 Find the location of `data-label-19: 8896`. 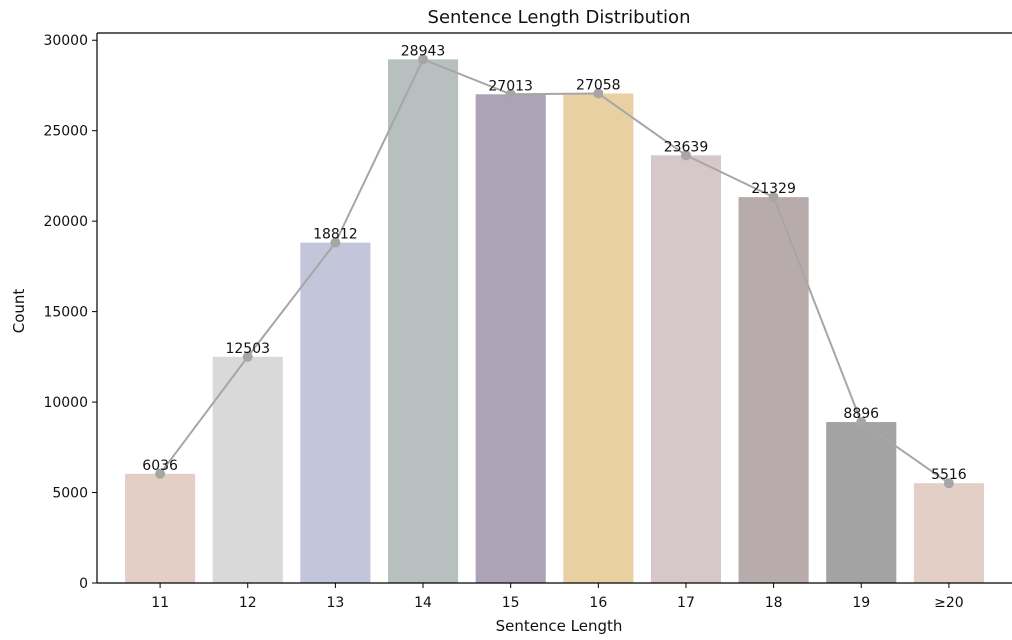

data-label-19: 8896 is located at coordinates (861, 414).